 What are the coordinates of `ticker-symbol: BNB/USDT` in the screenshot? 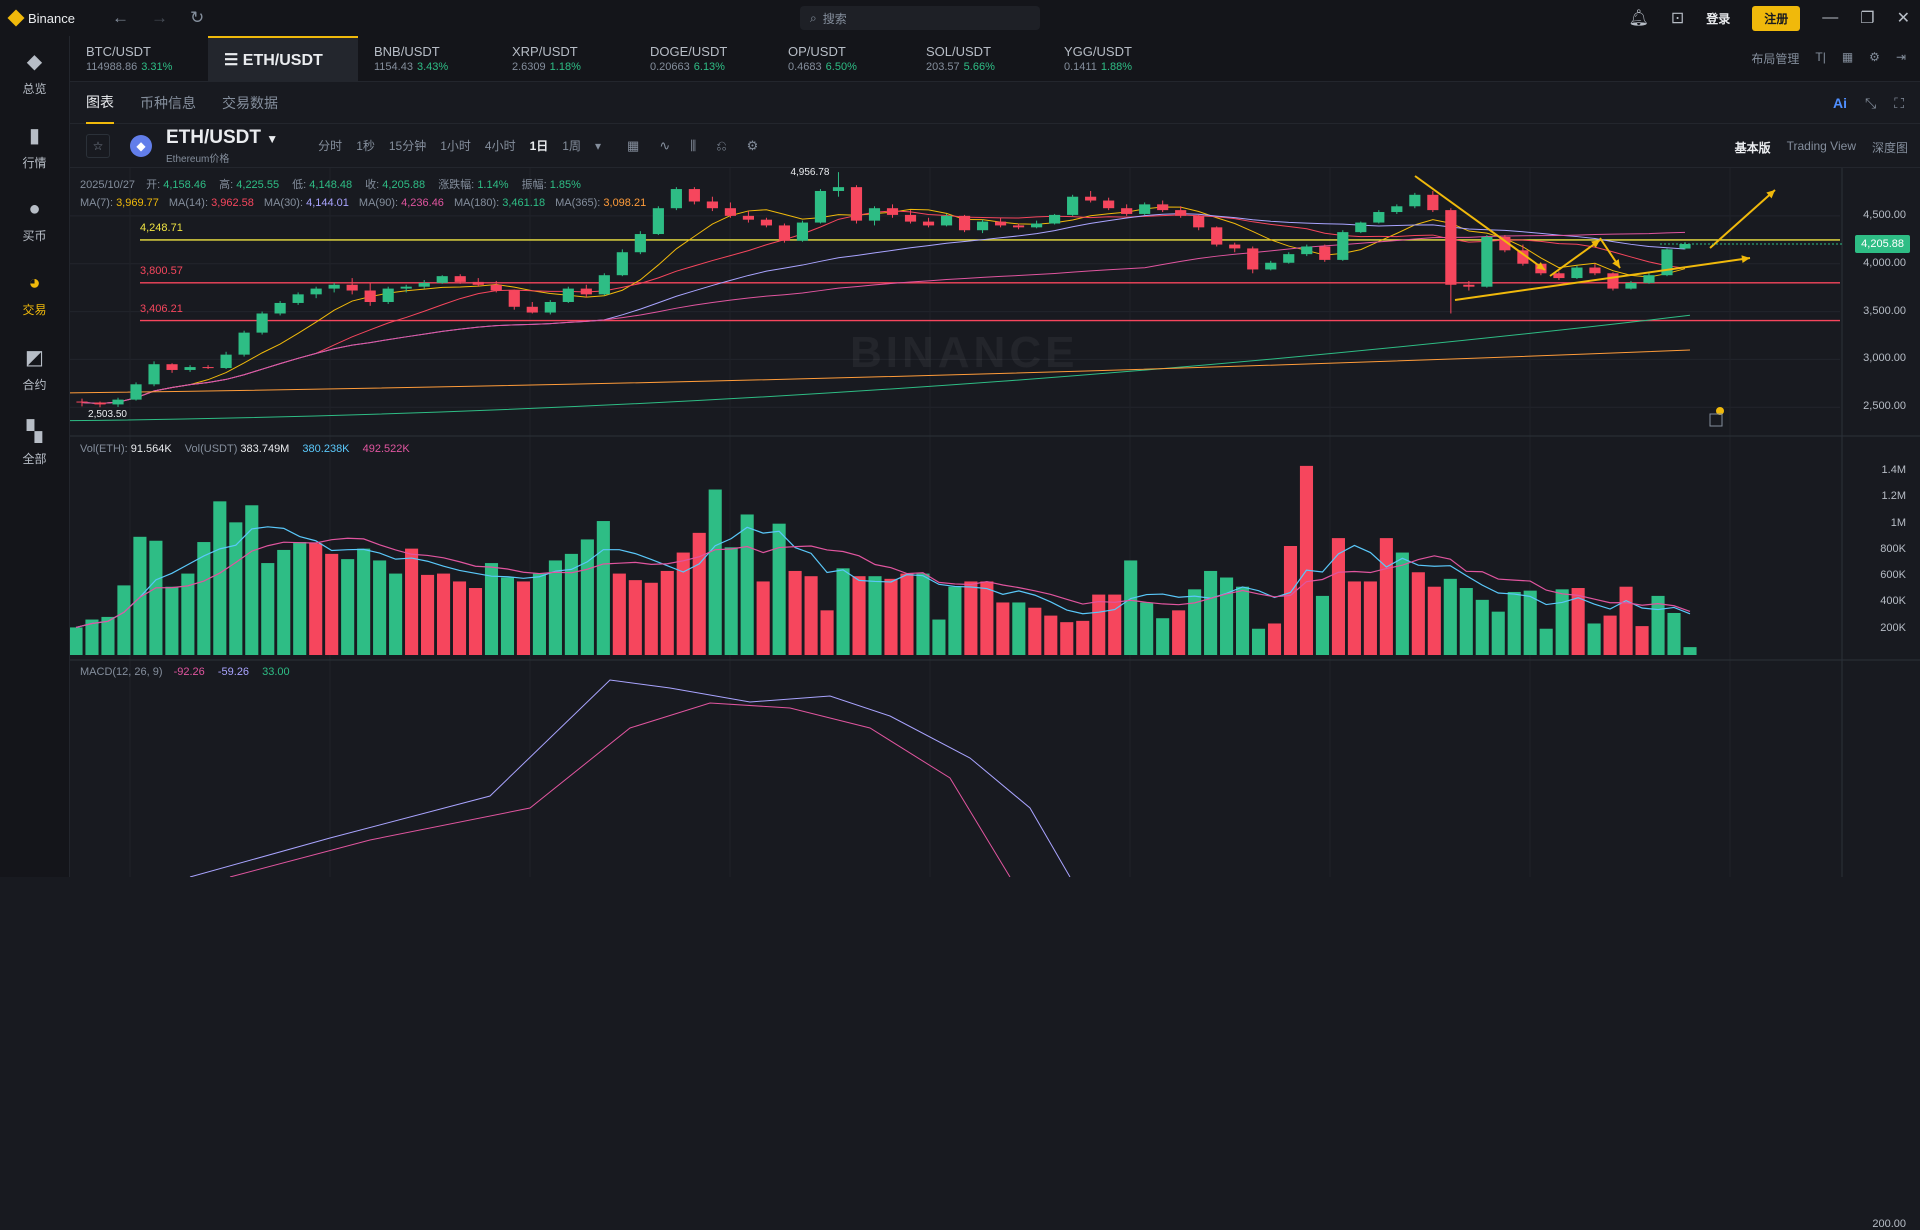 It's located at (407, 51).